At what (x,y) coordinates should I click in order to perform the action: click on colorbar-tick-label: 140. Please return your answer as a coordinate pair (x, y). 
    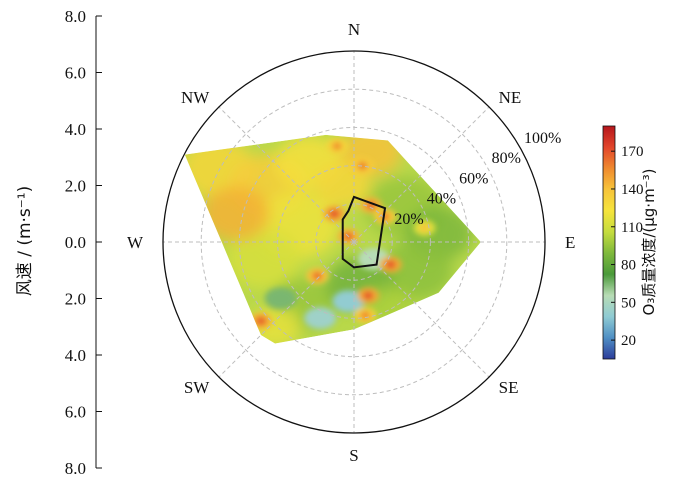
    Looking at the image, I should click on (632, 190).